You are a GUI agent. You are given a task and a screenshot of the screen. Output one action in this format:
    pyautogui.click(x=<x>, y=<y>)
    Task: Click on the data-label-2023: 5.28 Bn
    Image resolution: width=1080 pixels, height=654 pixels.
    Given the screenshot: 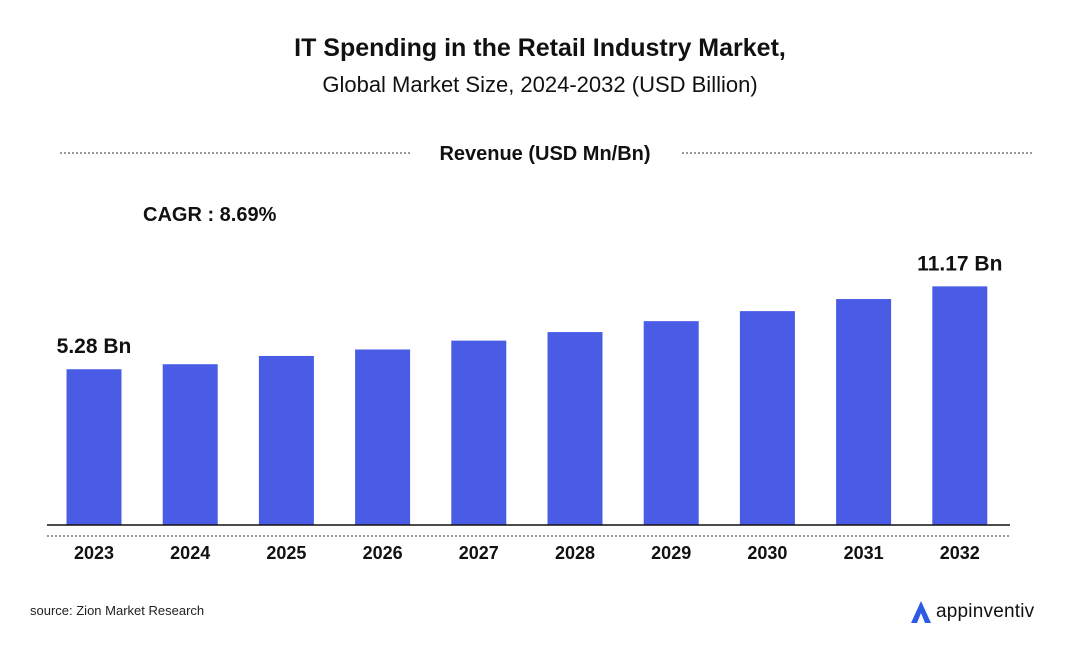 What is the action you would take?
    pyautogui.click(x=94, y=346)
    